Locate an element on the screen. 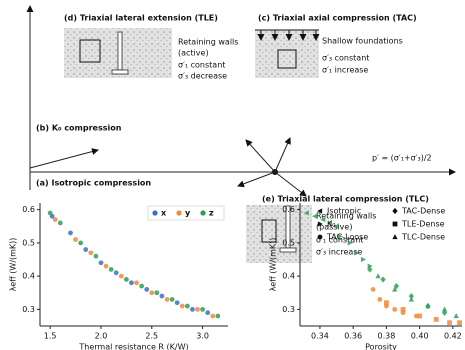 This screenshot has width=465, height=350. x-tick-label: 2.5 is located at coordinates (151, 336).